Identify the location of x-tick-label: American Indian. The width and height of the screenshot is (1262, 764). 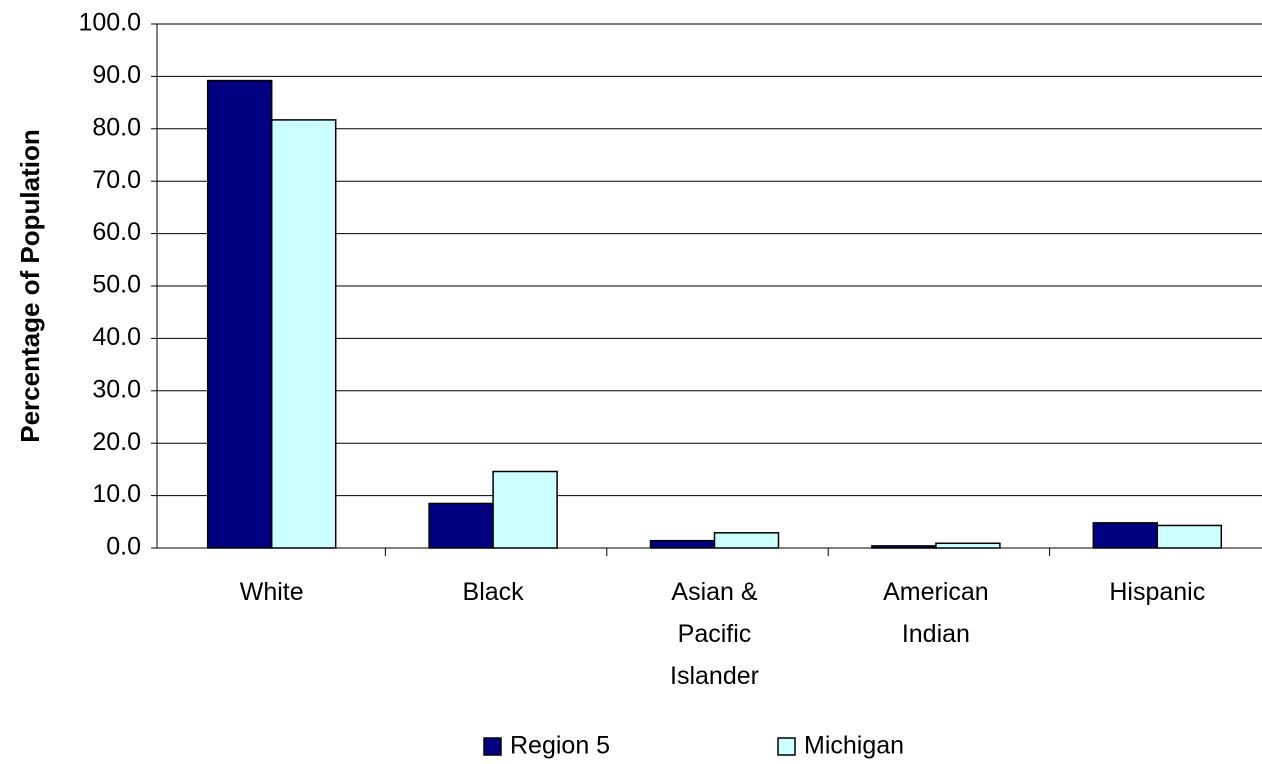
(936, 613).